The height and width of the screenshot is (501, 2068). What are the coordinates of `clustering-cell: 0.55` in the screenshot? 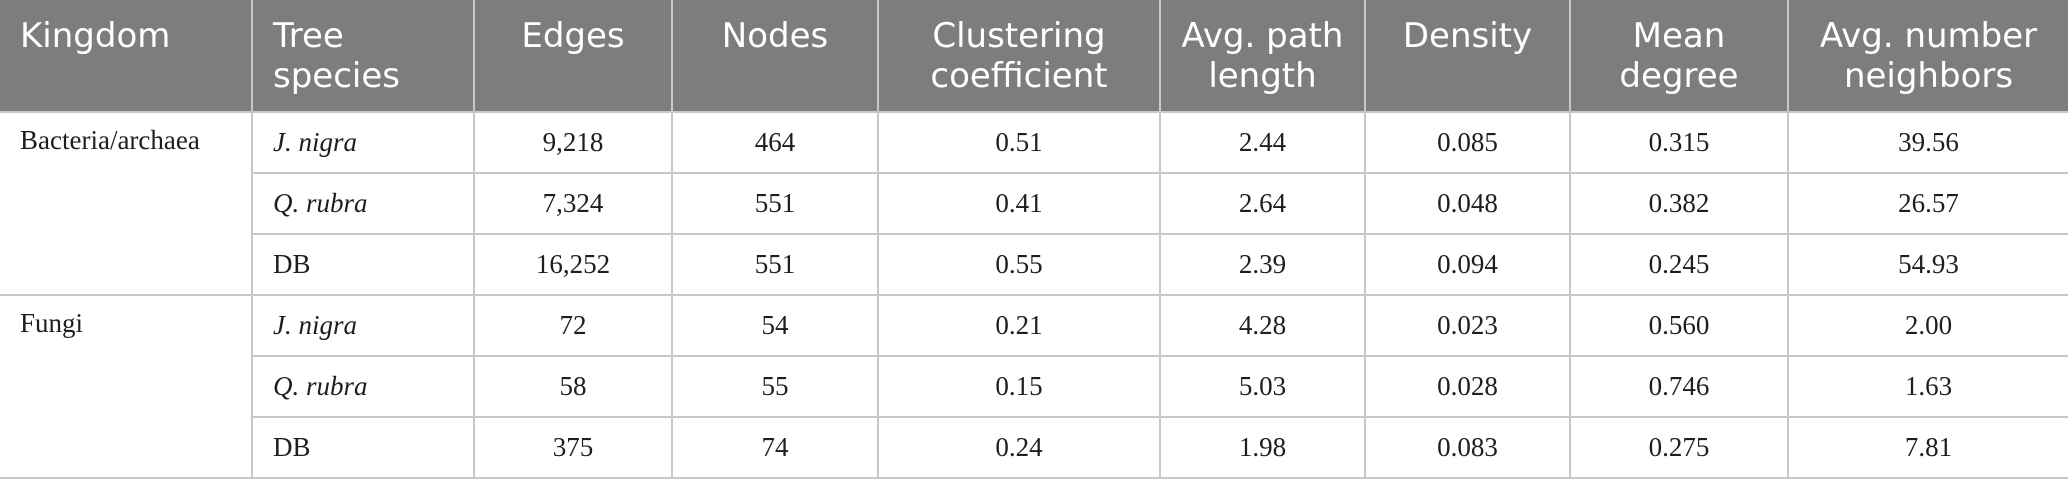 It's located at (1018, 265).